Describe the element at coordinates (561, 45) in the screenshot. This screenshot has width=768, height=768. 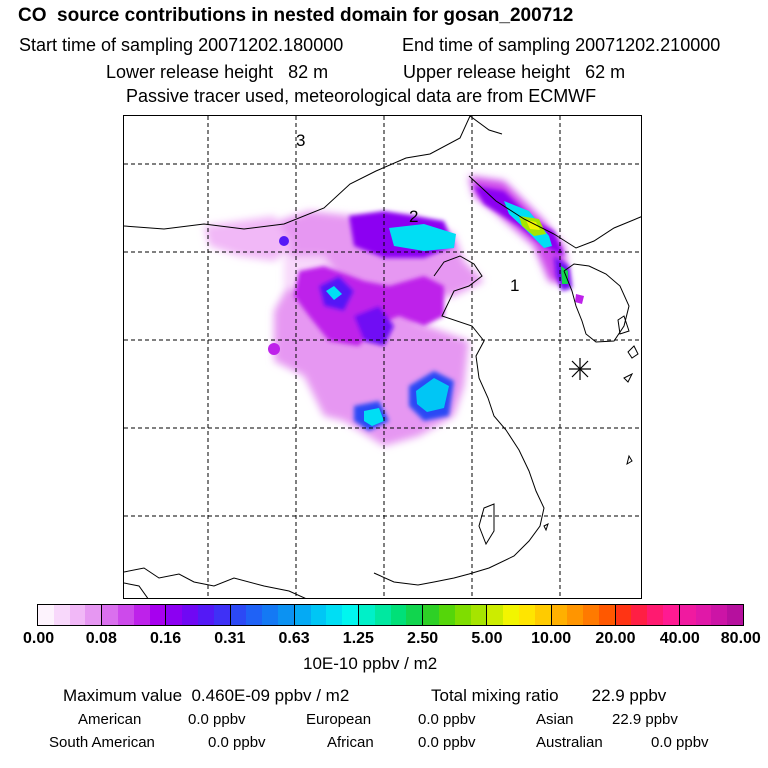
I see `end-time-label: End time of sampling 20071202.210000` at that location.